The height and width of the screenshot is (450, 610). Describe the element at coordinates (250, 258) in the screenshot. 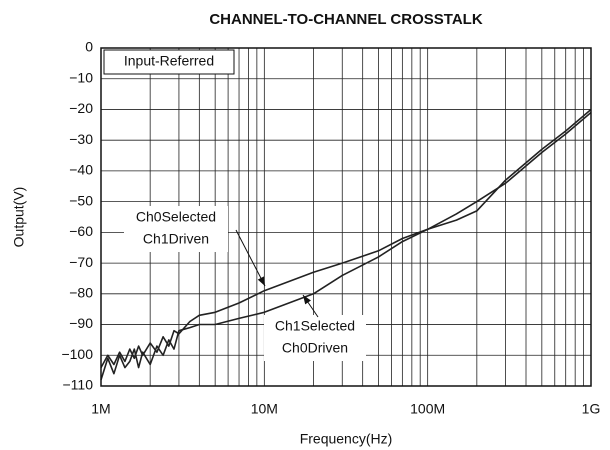

I see `arrow-line` at that location.